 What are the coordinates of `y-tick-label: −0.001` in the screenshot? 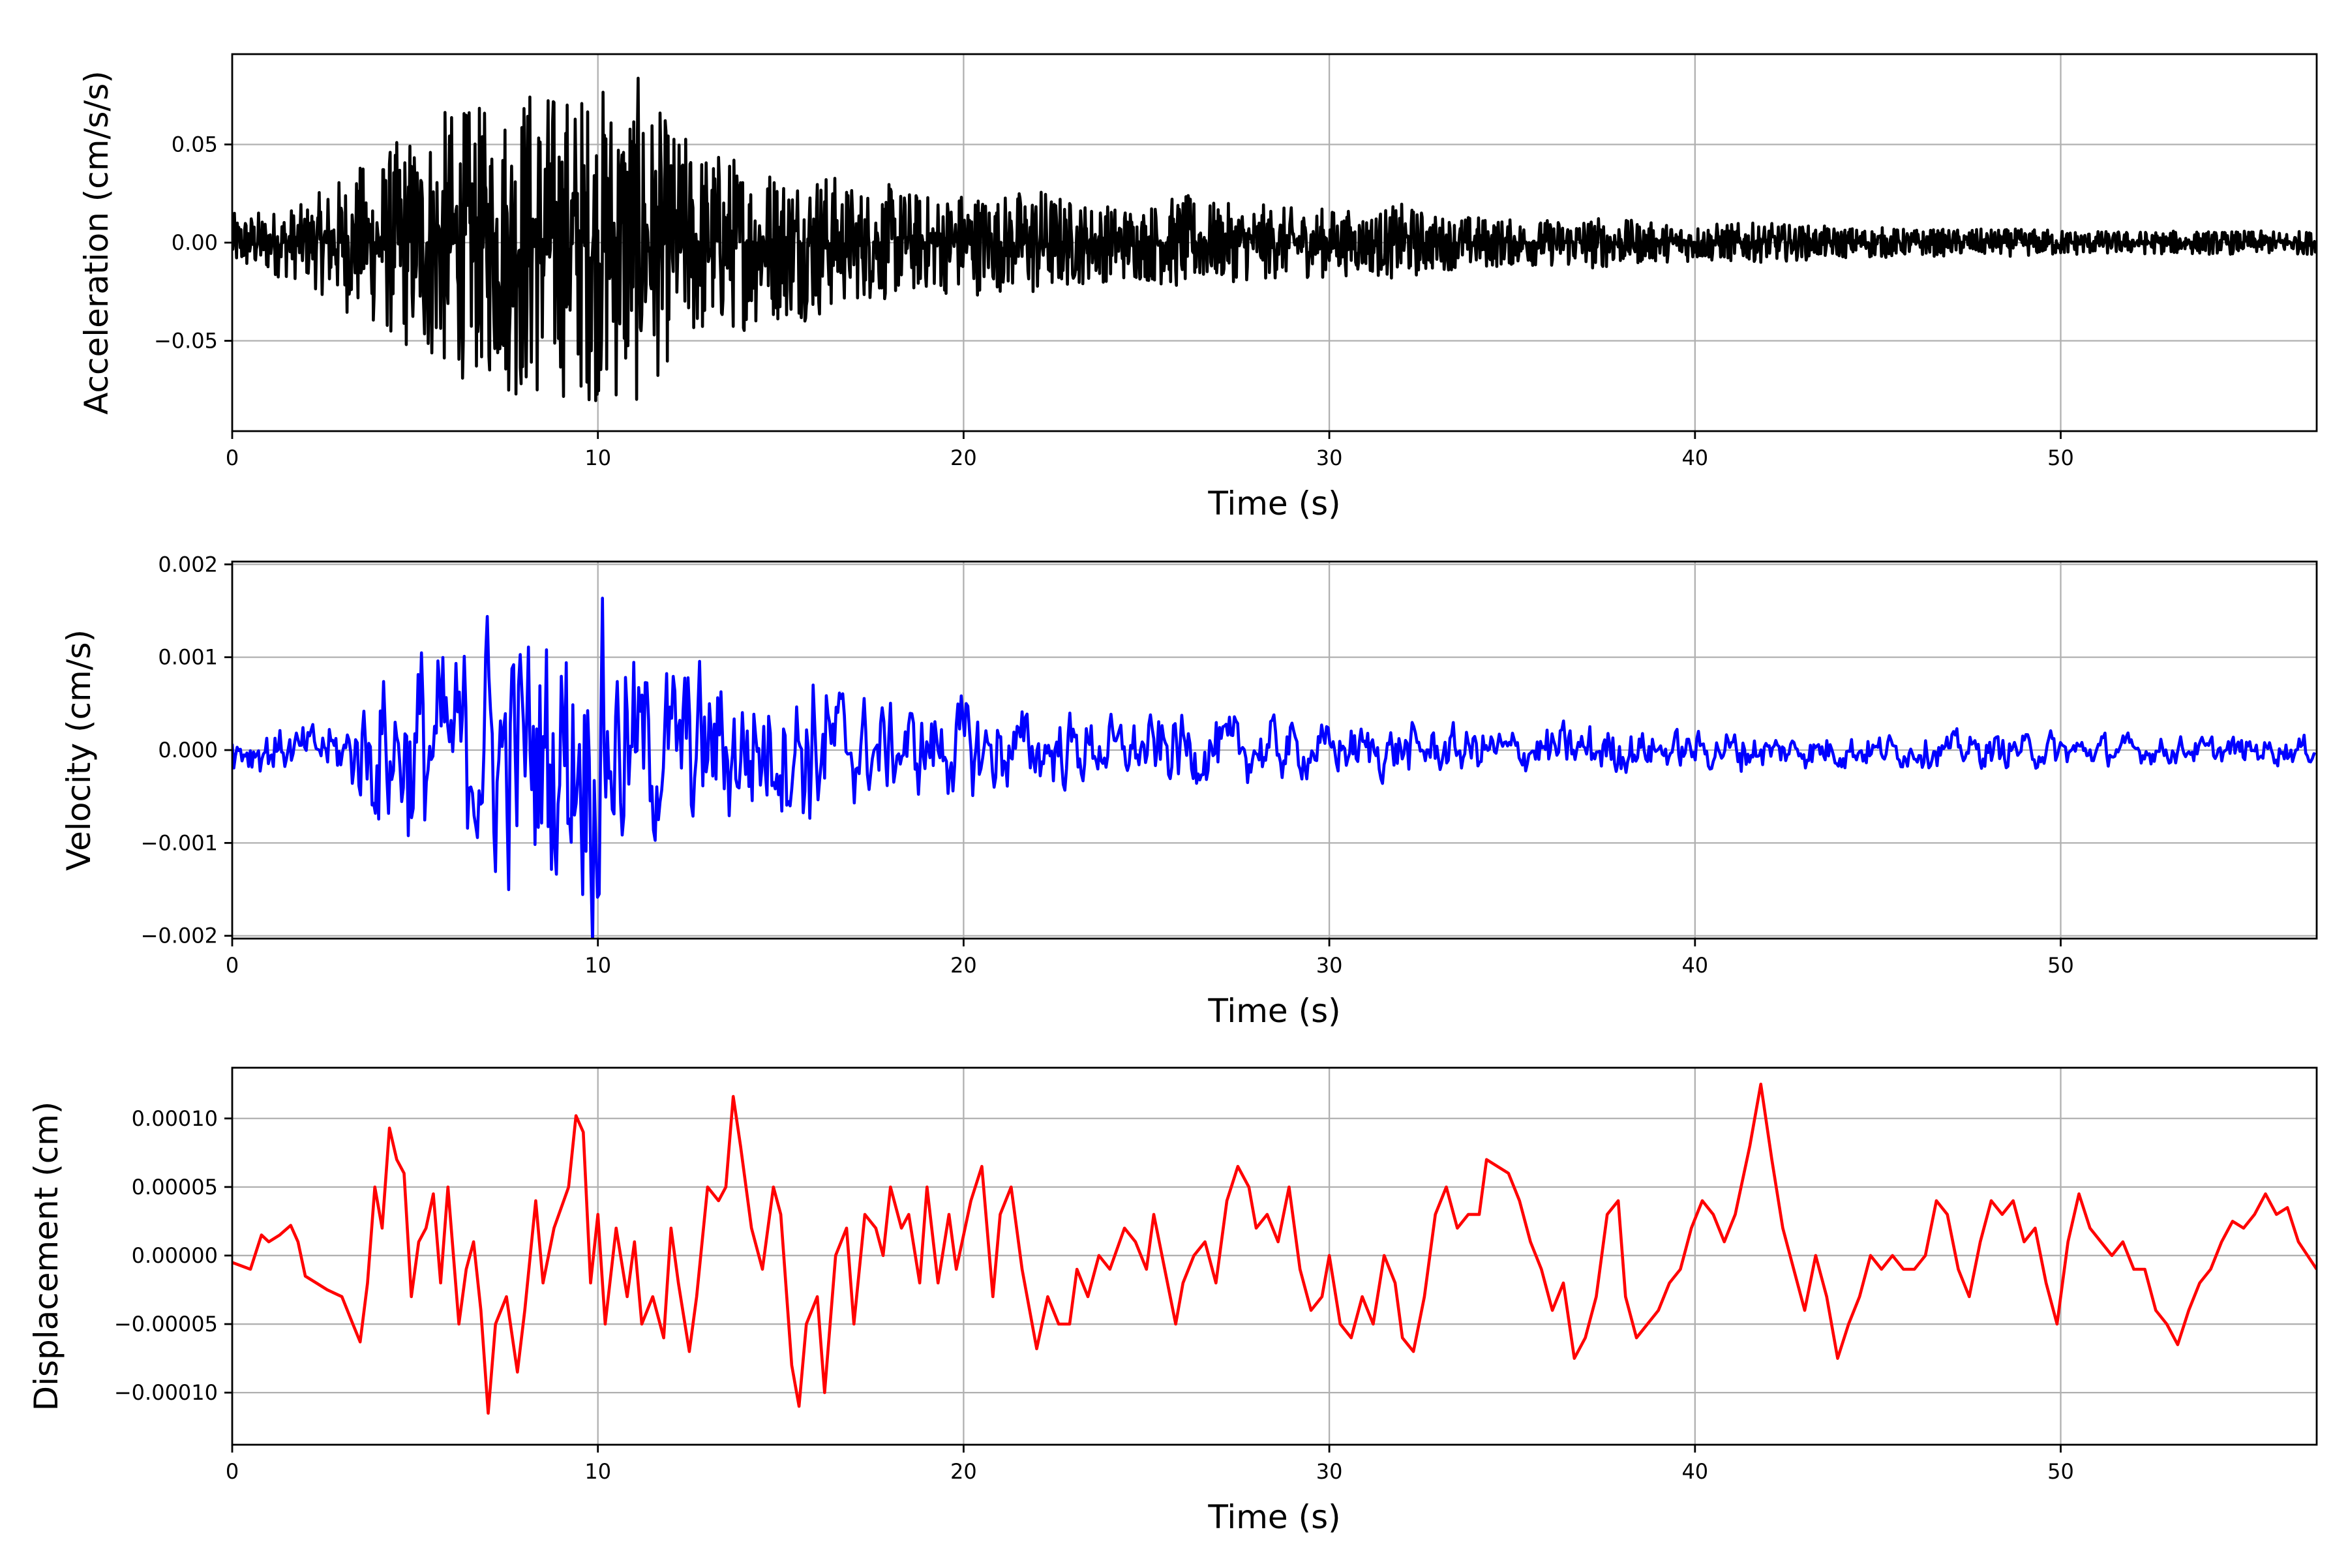 It's located at (180, 842).